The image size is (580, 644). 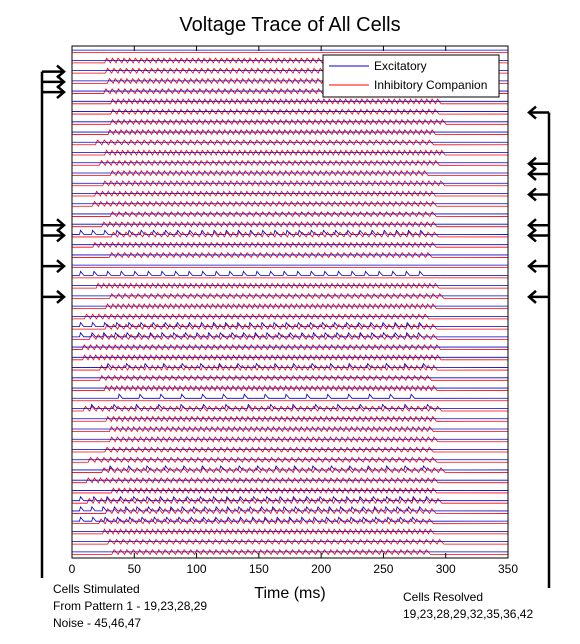 What do you see at coordinates (508, 569) in the screenshot?
I see `x-tick-label-350: 350` at bounding box center [508, 569].